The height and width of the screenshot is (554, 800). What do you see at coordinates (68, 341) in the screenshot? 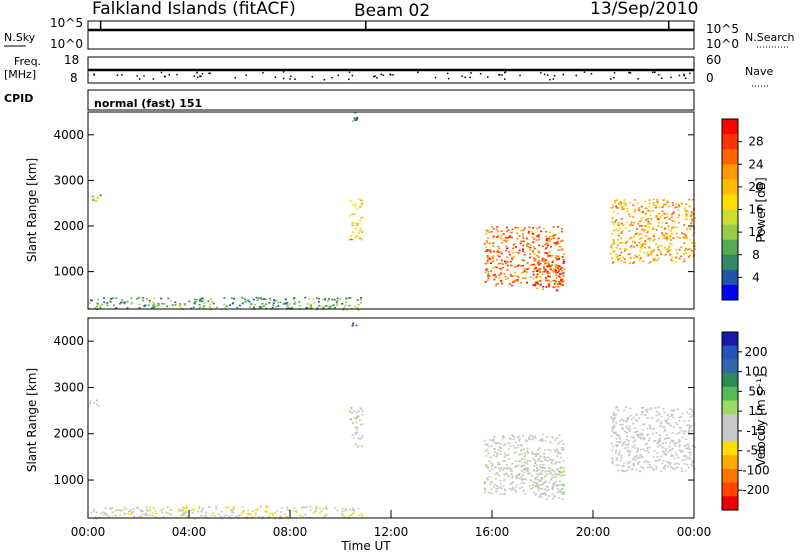
I see `ytick-label: 4000` at bounding box center [68, 341].